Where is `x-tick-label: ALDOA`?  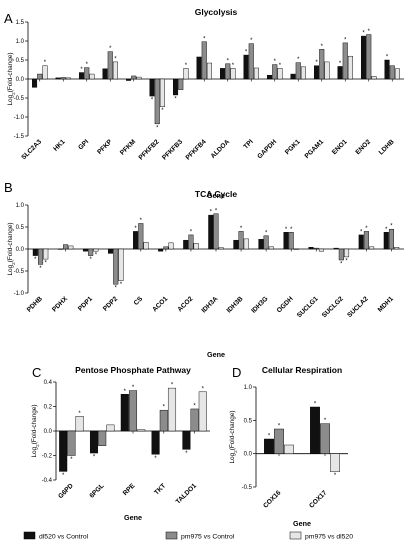
x-tick-label: ALDOA is located at coordinates (221, 149).